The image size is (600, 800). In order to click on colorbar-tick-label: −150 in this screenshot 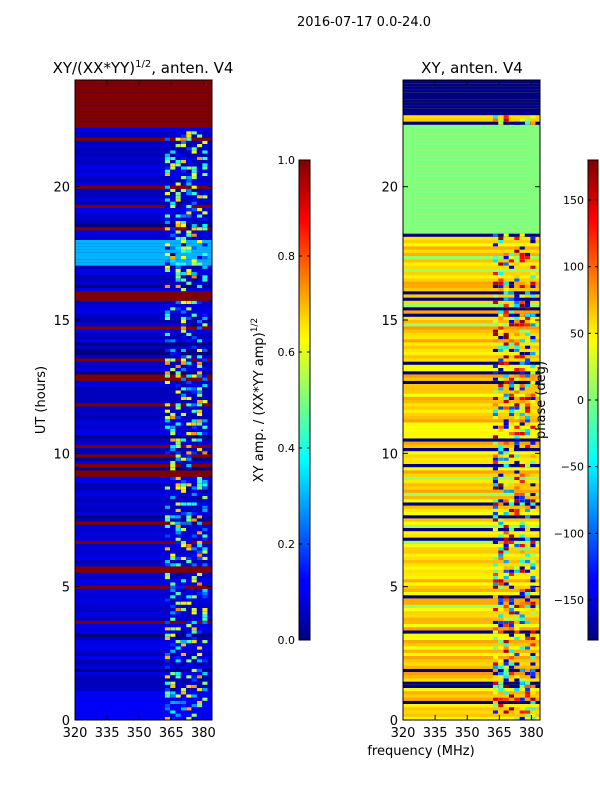, I will do `click(569, 600)`.